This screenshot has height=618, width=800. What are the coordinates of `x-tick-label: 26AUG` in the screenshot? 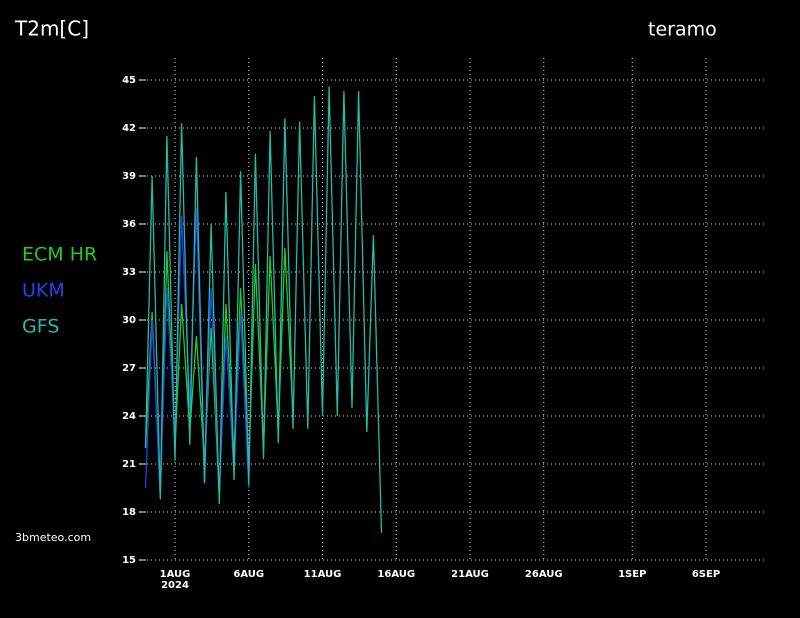 It's located at (544, 574).